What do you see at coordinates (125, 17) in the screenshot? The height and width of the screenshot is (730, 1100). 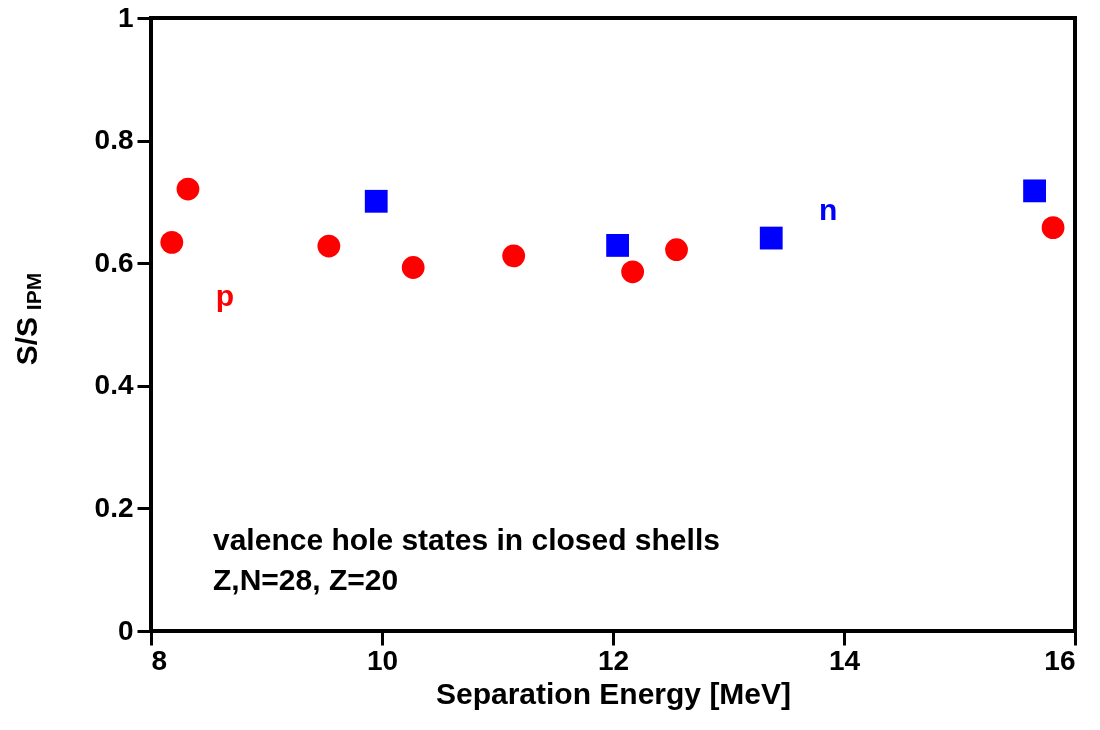 I see `y-tick-label: 1` at bounding box center [125, 17].